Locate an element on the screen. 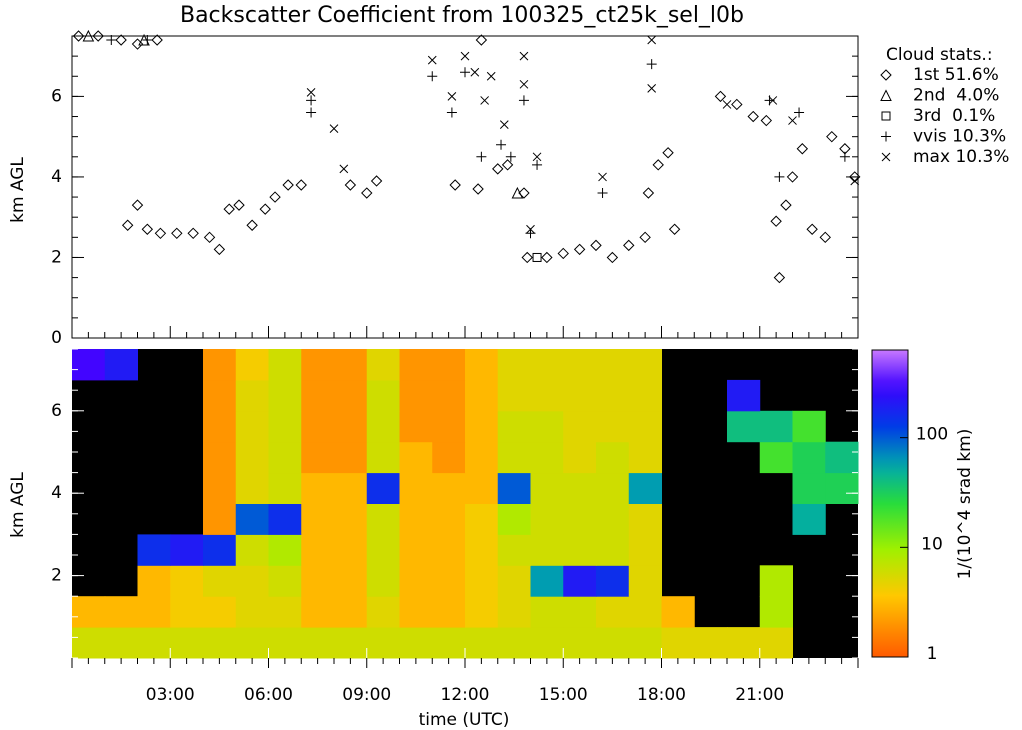 The height and width of the screenshot is (730, 1022). legend-marker is located at coordinates (886, 157).